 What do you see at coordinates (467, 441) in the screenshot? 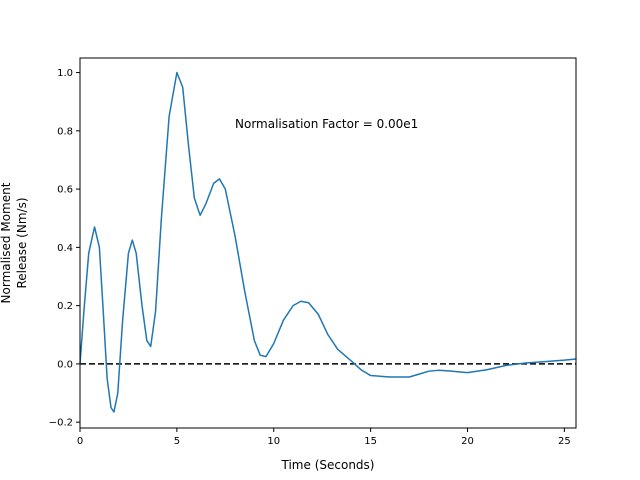
I see `x-tick-label: 20` at bounding box center [467, 441].